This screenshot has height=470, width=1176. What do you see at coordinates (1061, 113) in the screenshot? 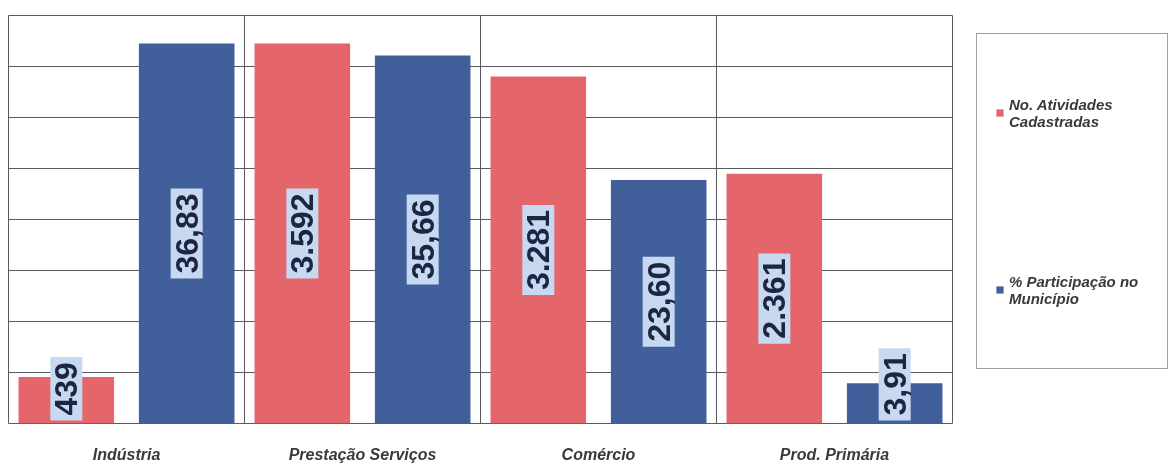
I see `legend-label: No. Atividades Cadastradas` at bounding box center [1061, 113].